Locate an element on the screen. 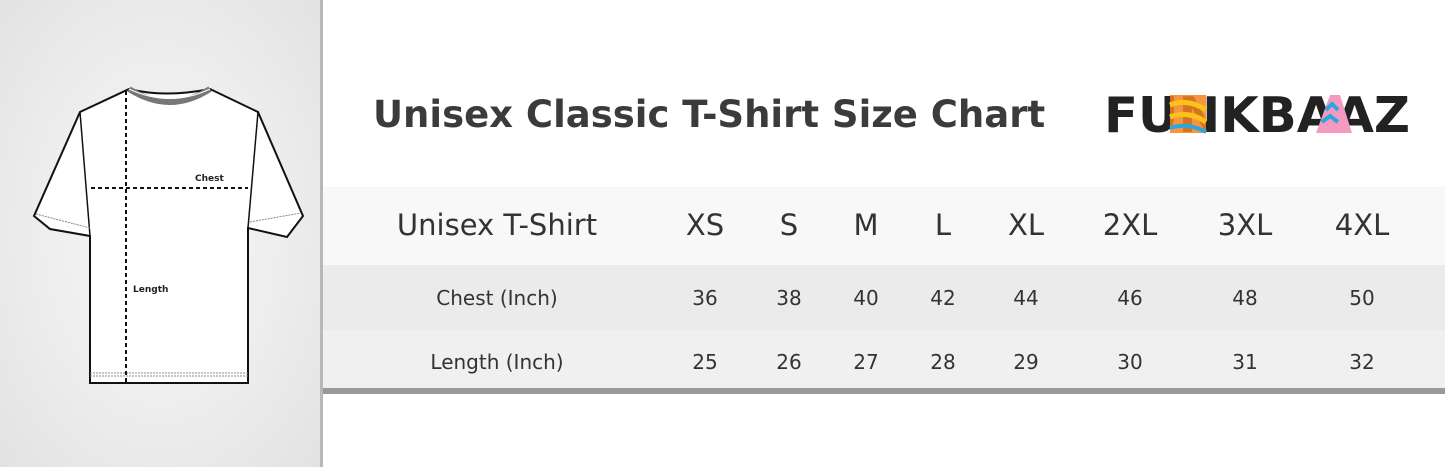 This screenshot has height=471, width=1445. table-cell: 26 is located at coordinates (789, 362).